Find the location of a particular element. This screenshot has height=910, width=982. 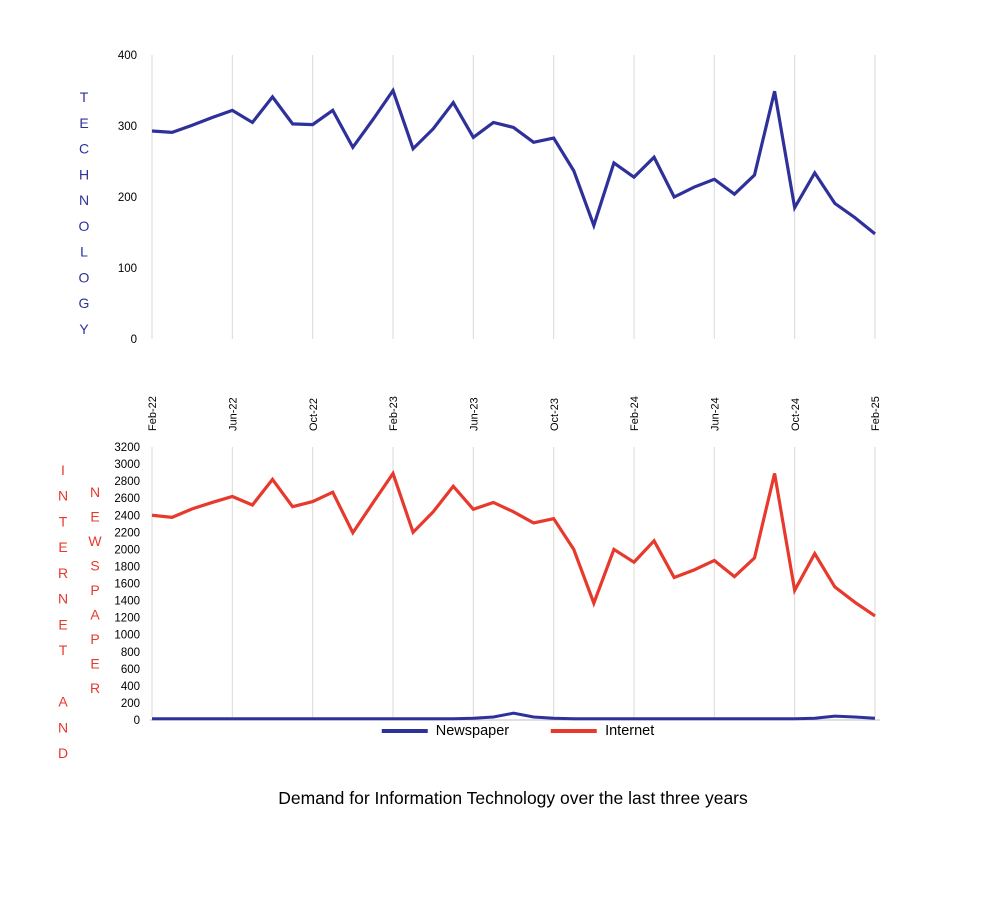

newspaper-line is located at coordinates (514, 716).